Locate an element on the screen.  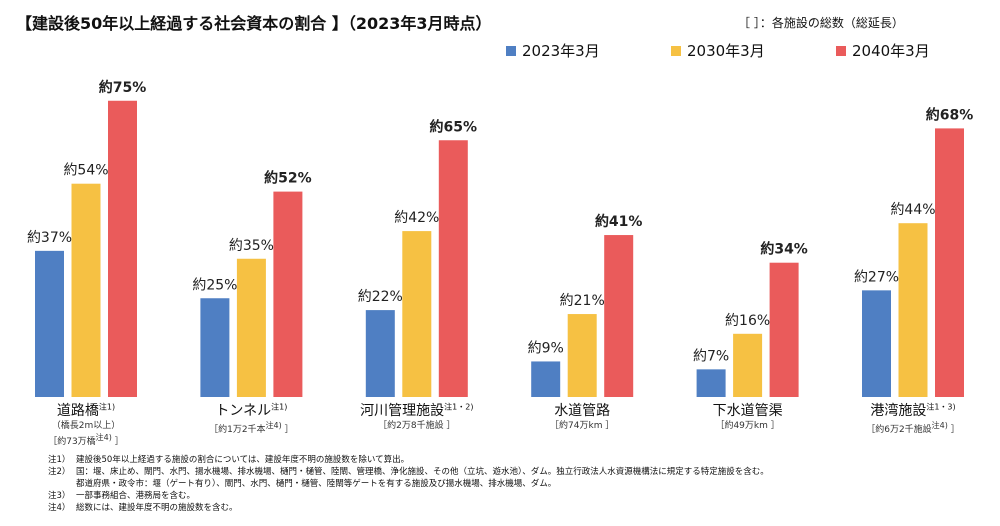
data-label: 約44% is located at coordinates (912, 210).